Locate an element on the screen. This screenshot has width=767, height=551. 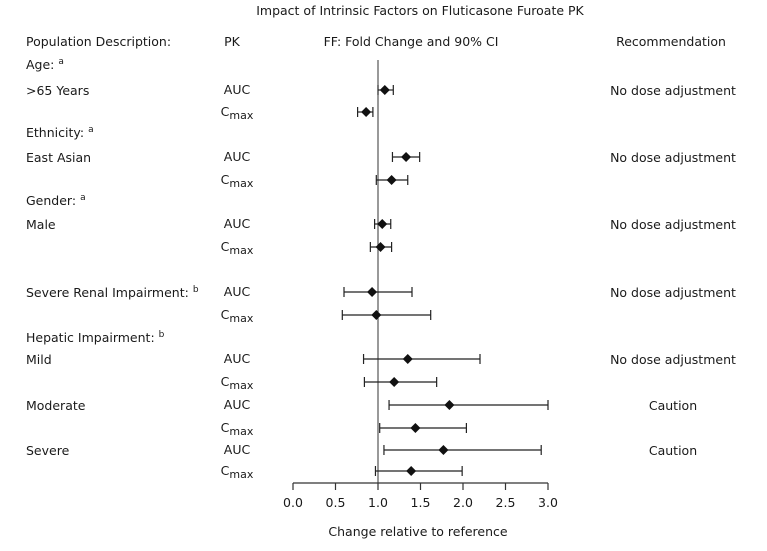
pk-label-2-0-1: Cmax is located at coordinates (237, 248).